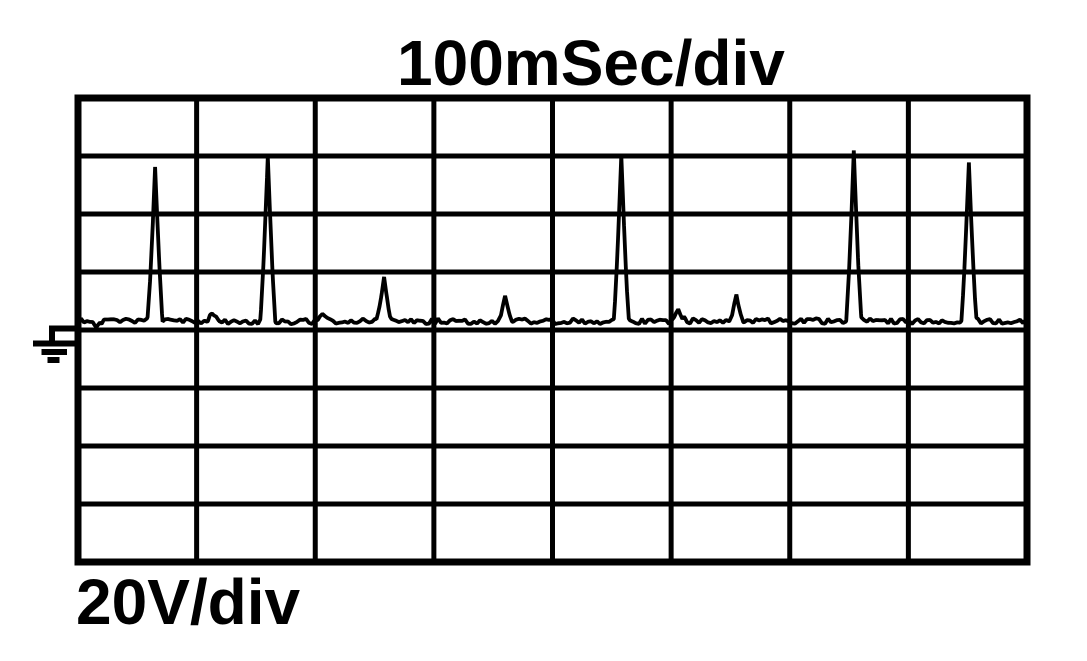  I want to click on earth-ground-icon, so click(56, 344).